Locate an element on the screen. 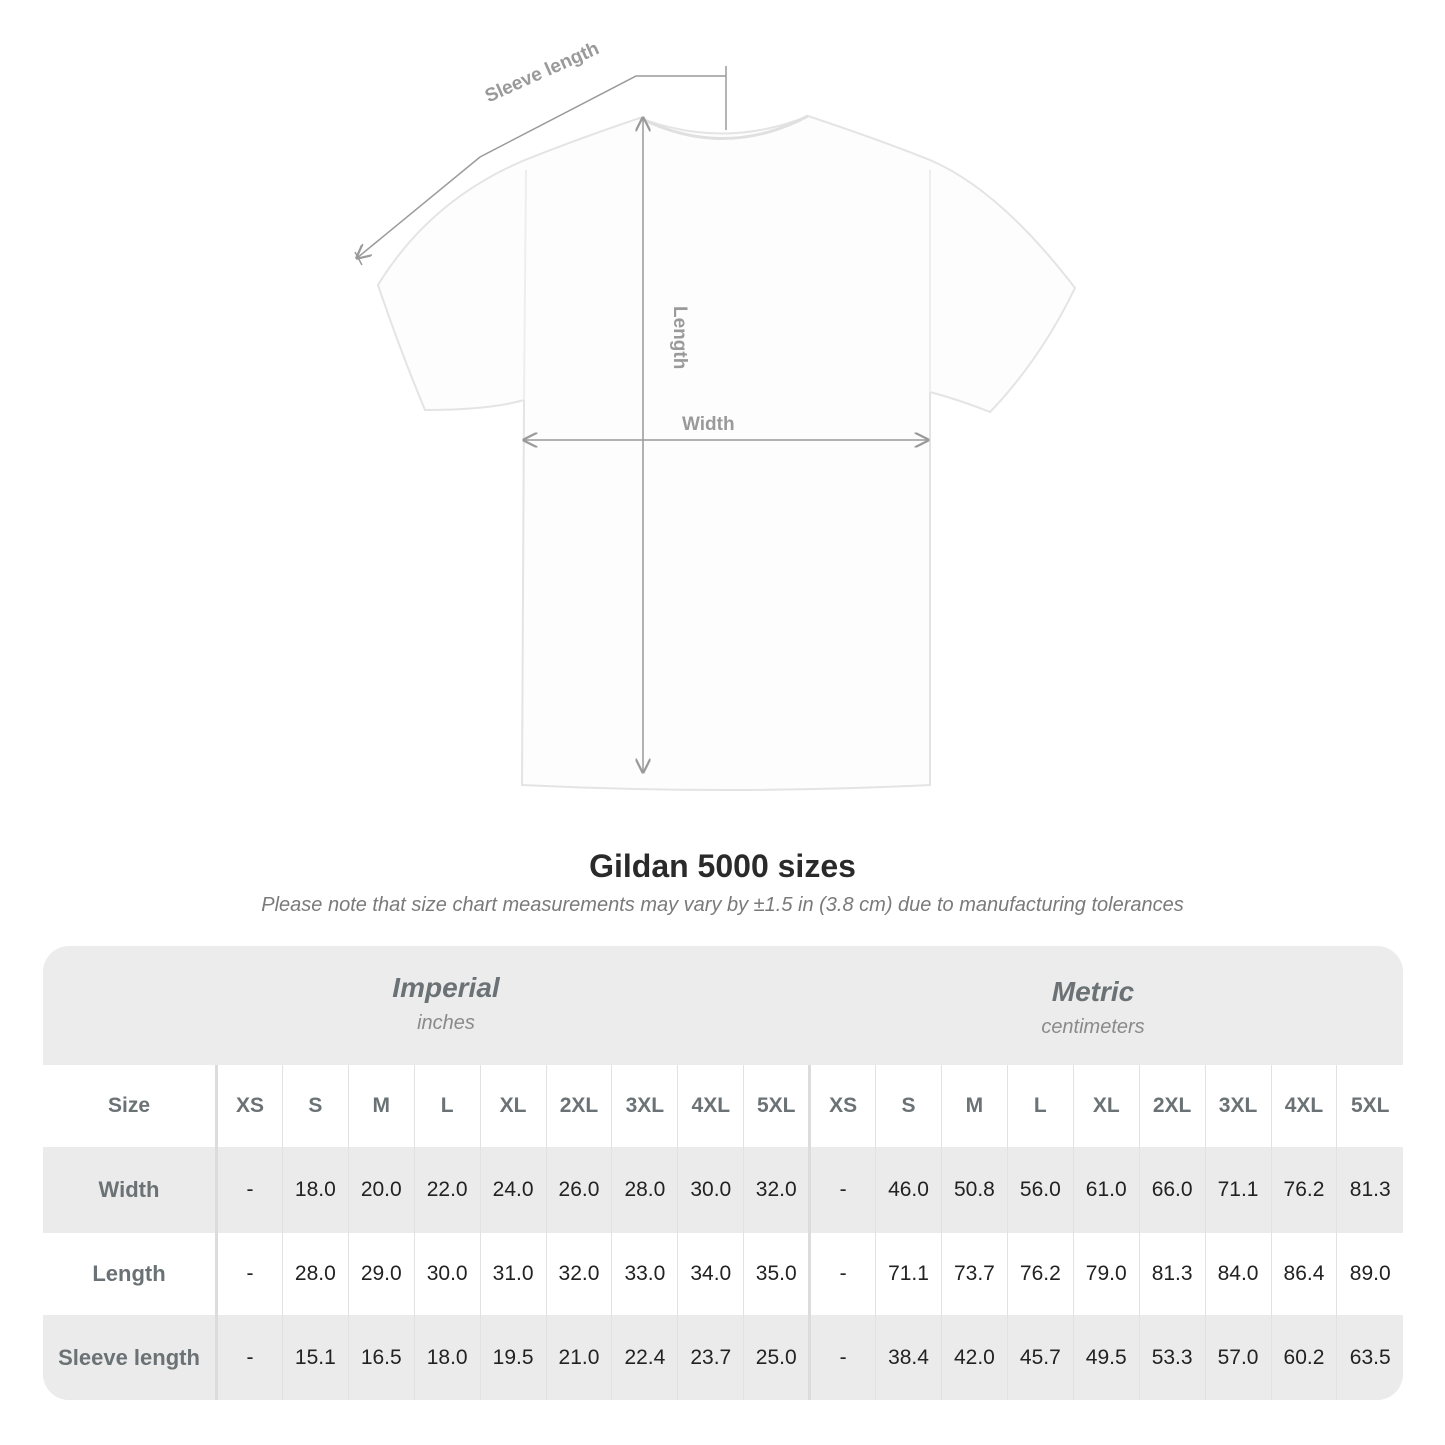 This screenshot has height=1445, width=1445. metric-value: 66.0 is located at coordinates (1172, 1190).